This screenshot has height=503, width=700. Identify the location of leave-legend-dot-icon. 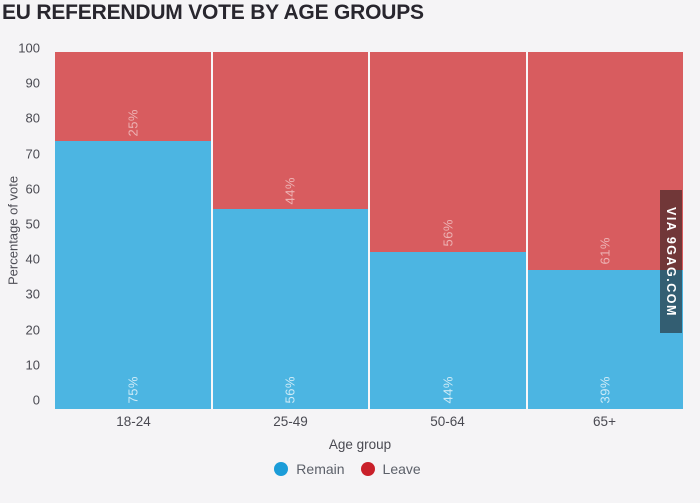
(367, 469).